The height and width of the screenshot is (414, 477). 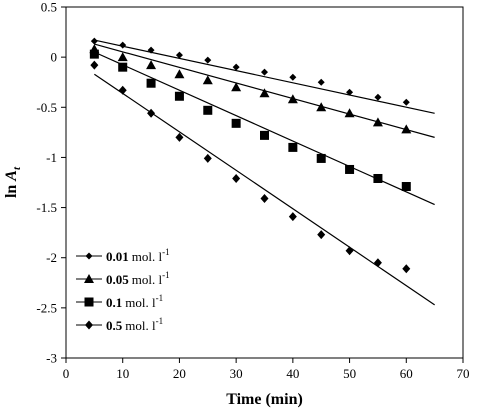 I want to click on x-tick-label: 30, so click(x=236, y=373).